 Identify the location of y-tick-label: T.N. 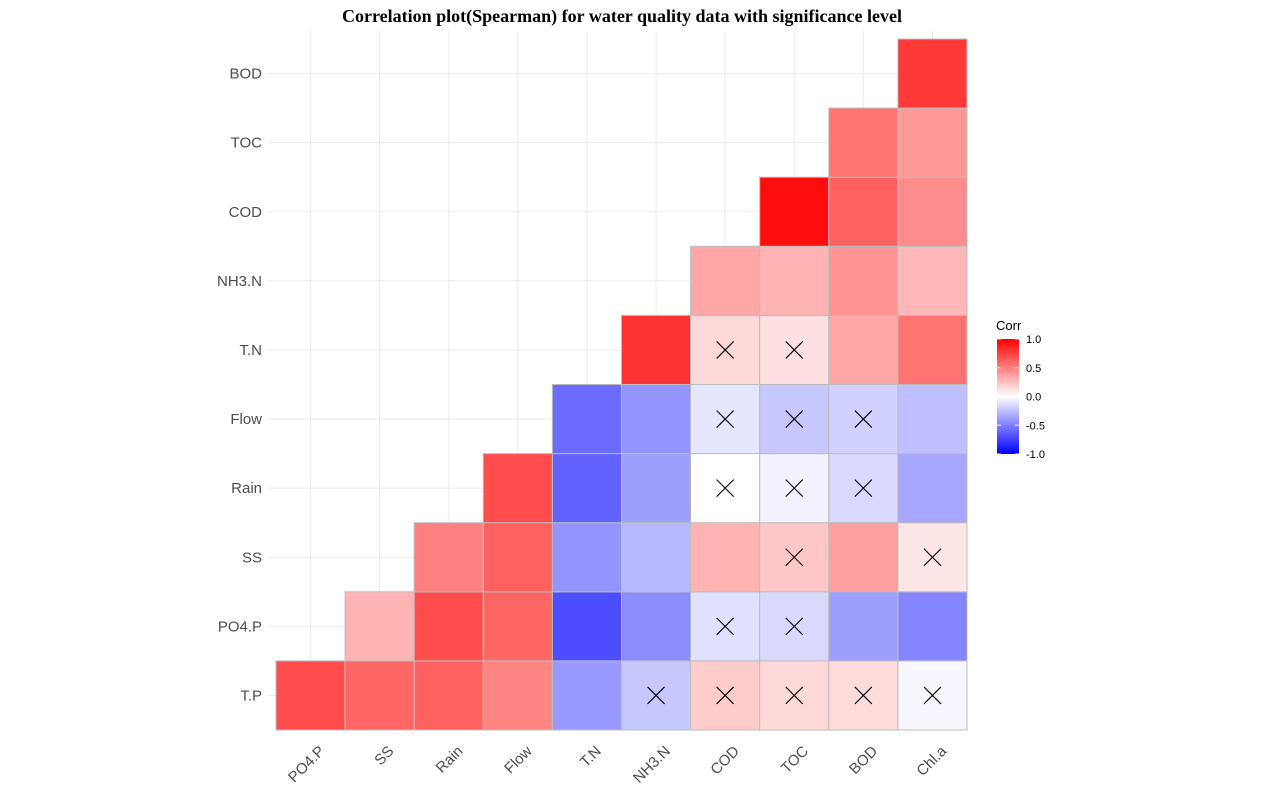
(251, 350).